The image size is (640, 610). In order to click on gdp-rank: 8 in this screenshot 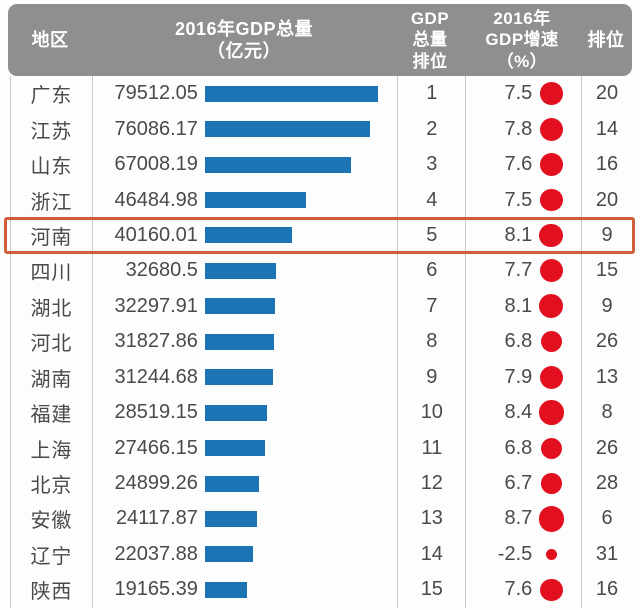, I will do `click(432, 342)`.